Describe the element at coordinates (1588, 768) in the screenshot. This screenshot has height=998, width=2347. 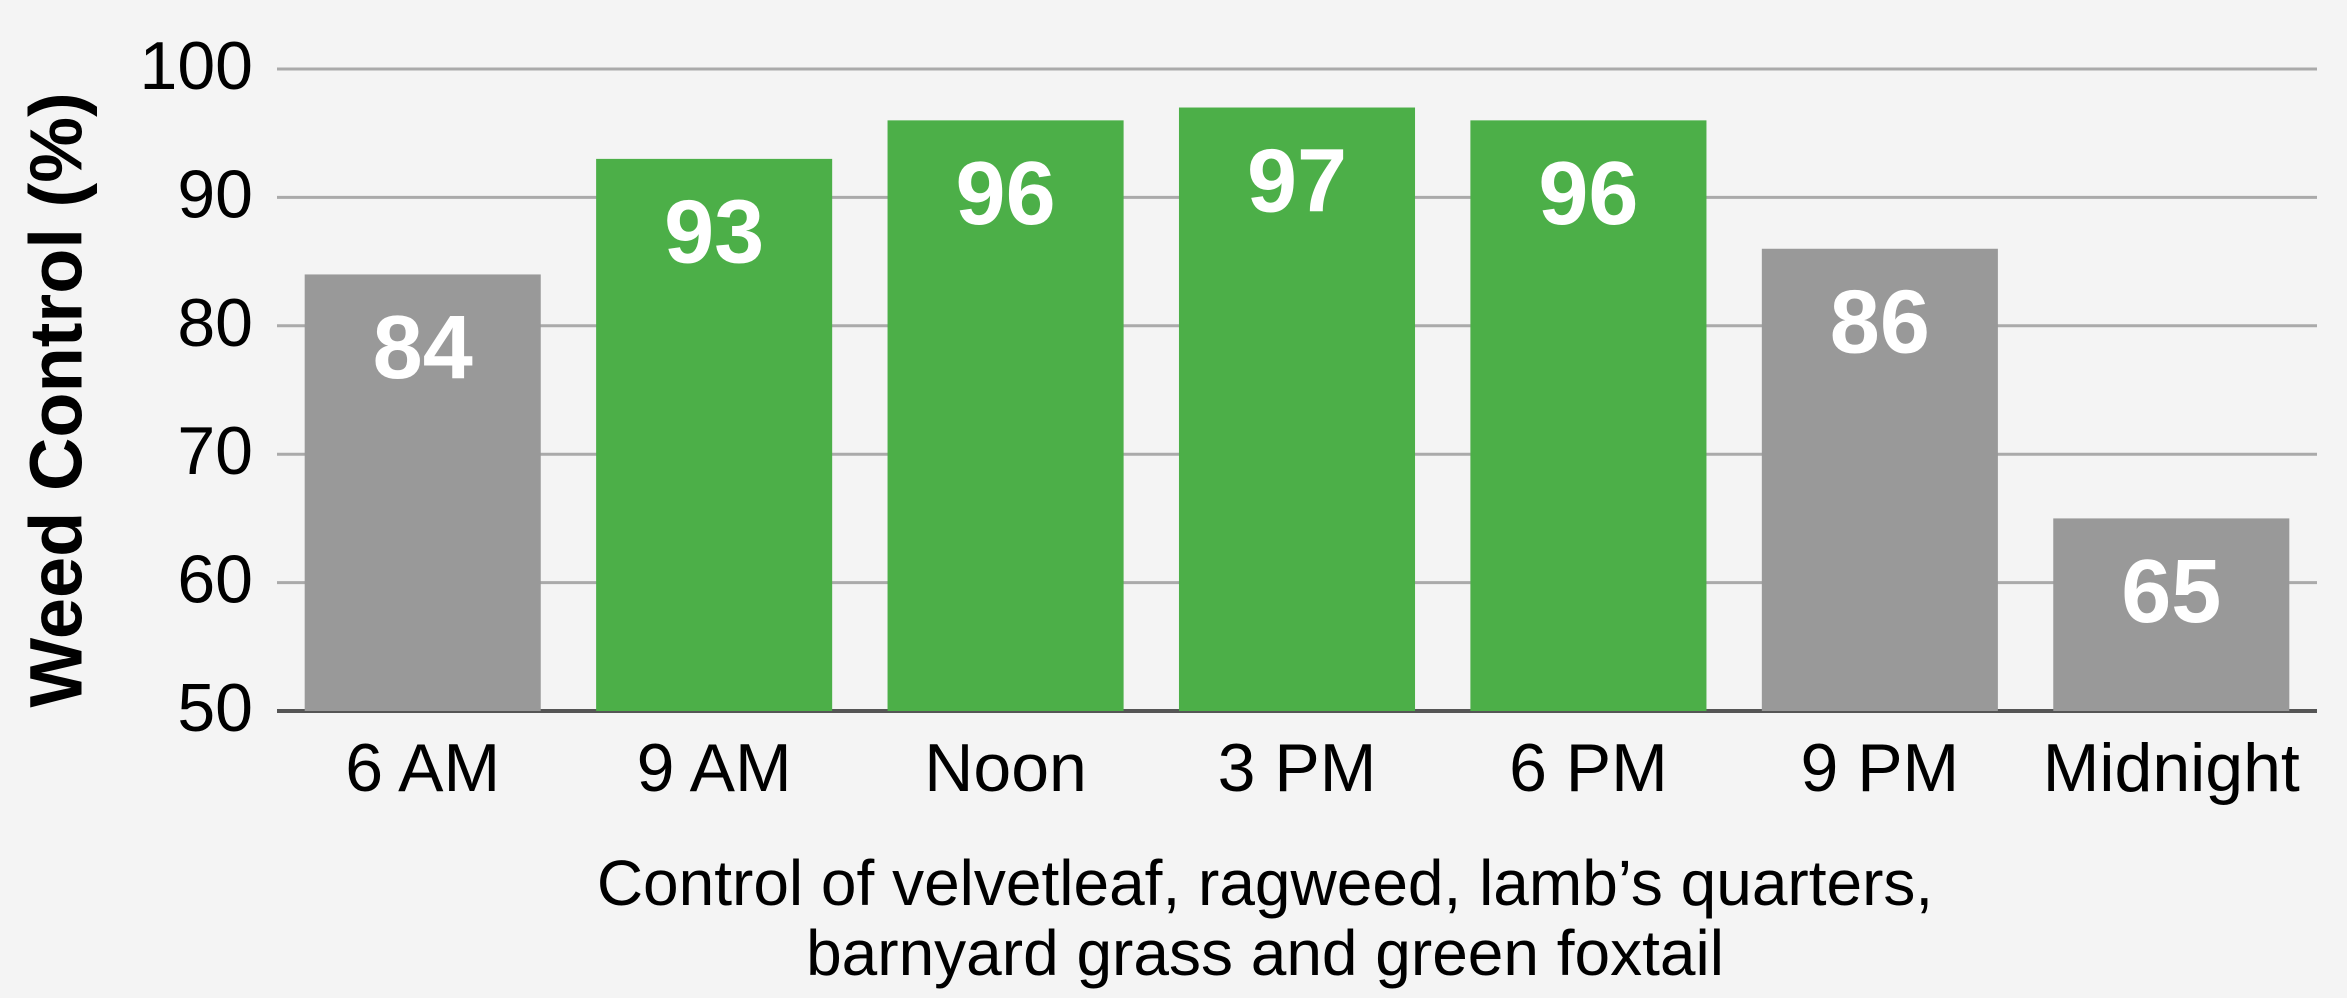
I see `x-tick-label: 6 PM` at that location.